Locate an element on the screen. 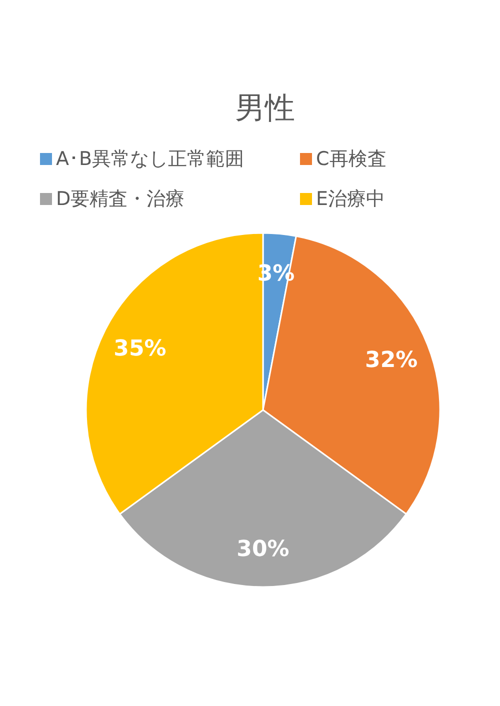  legend-label: E治療中 is located at coordinates (351, 199).